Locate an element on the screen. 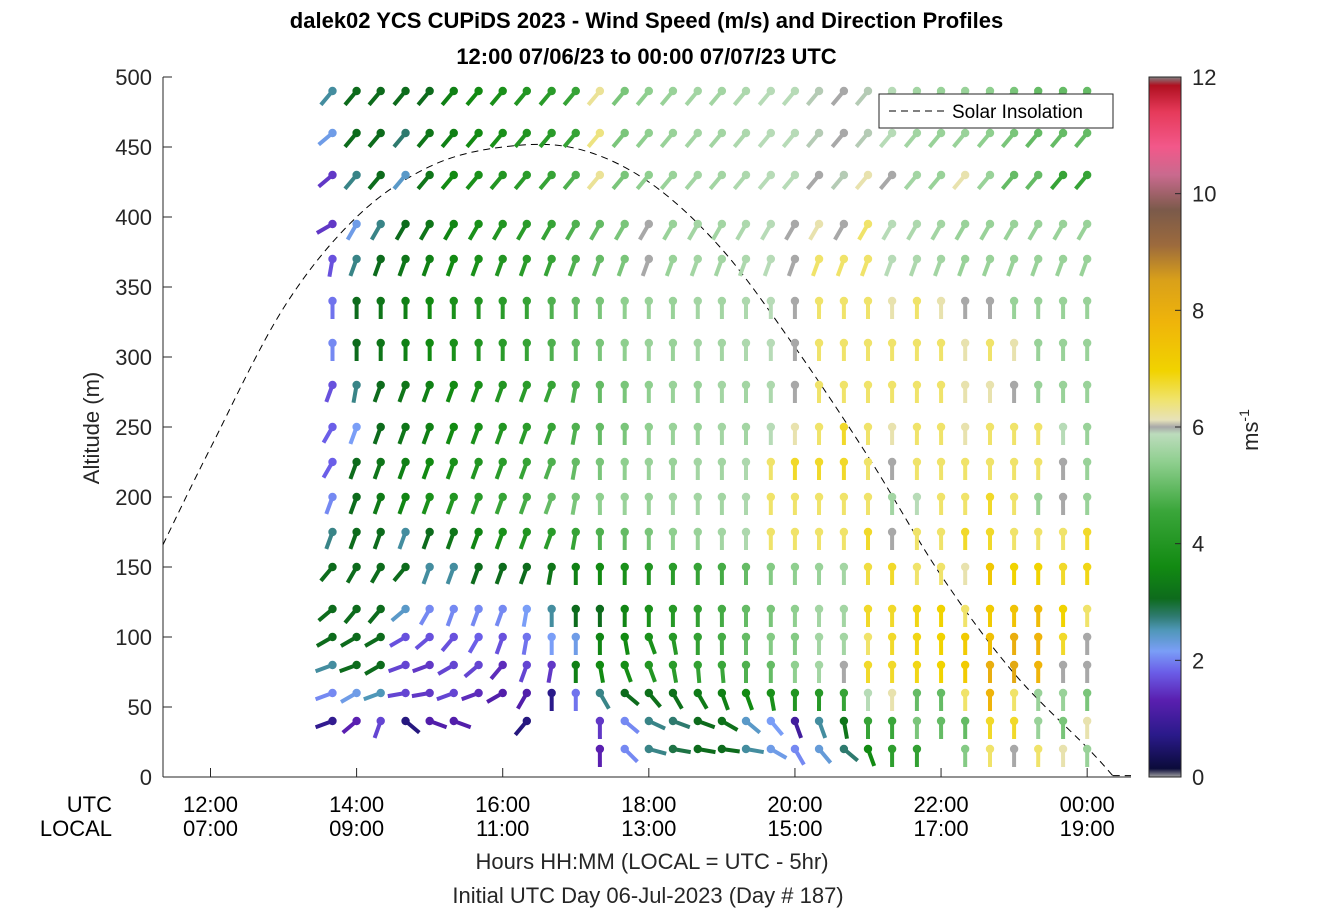 Image resolution: width=1343 pixels, height=911 pixels. chart-subtitle: 12:00 07/06/23 to 00:00 07/07/23 UTC is located at coordinates (646, 56).